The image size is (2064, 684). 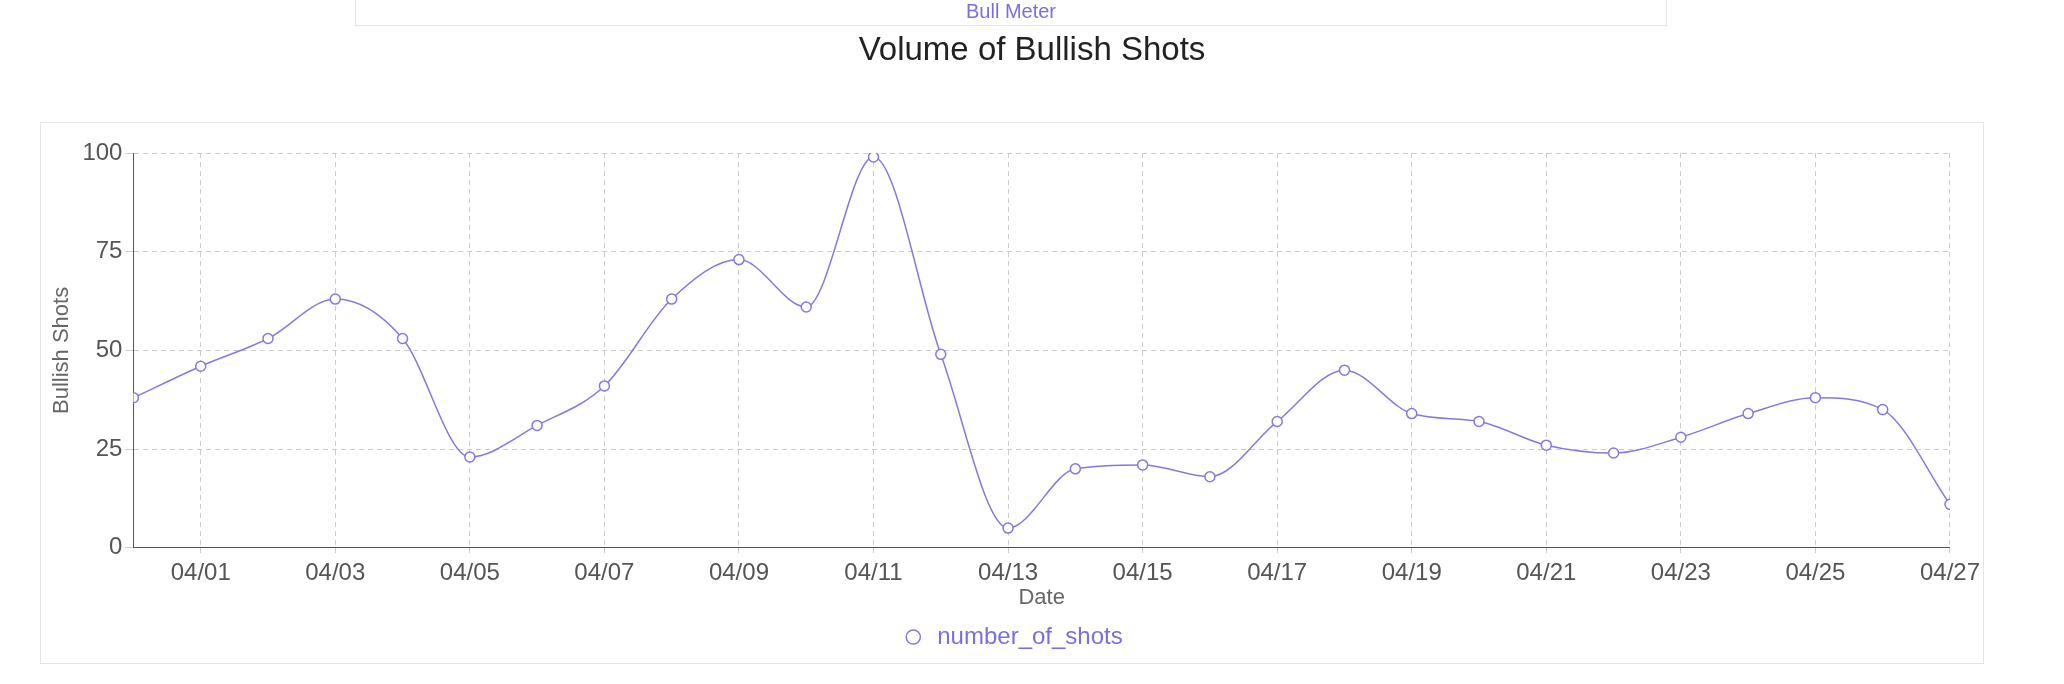 What do you see at coordinates (1032, 49) in the screenshot?
I see `chart-title: Volume of Bullish Shots` at bounding box center [1032, 49].